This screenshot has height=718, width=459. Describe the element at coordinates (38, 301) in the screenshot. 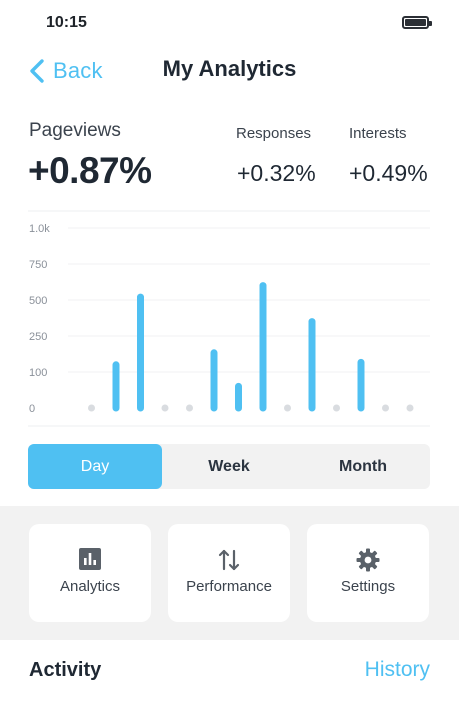

I see `y-tick-label: 500` at that location.